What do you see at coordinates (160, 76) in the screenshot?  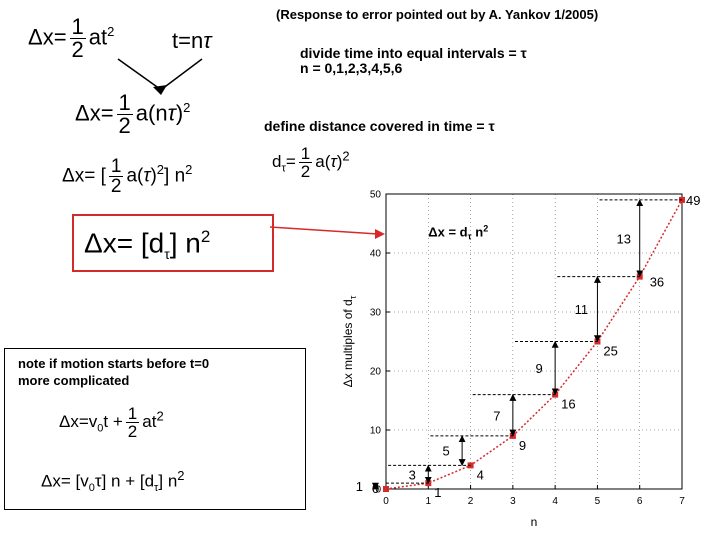 I see `merge-arrows` at bounding box center [160, 76].